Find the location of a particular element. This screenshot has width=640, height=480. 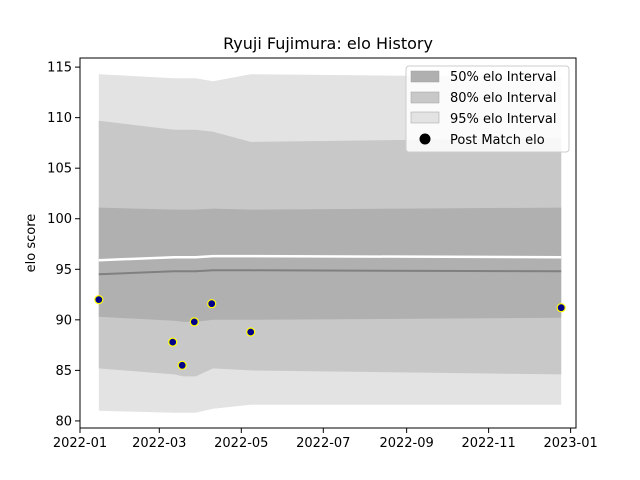

y-tick-label-4: 100 is located at coordinates (59, 219).